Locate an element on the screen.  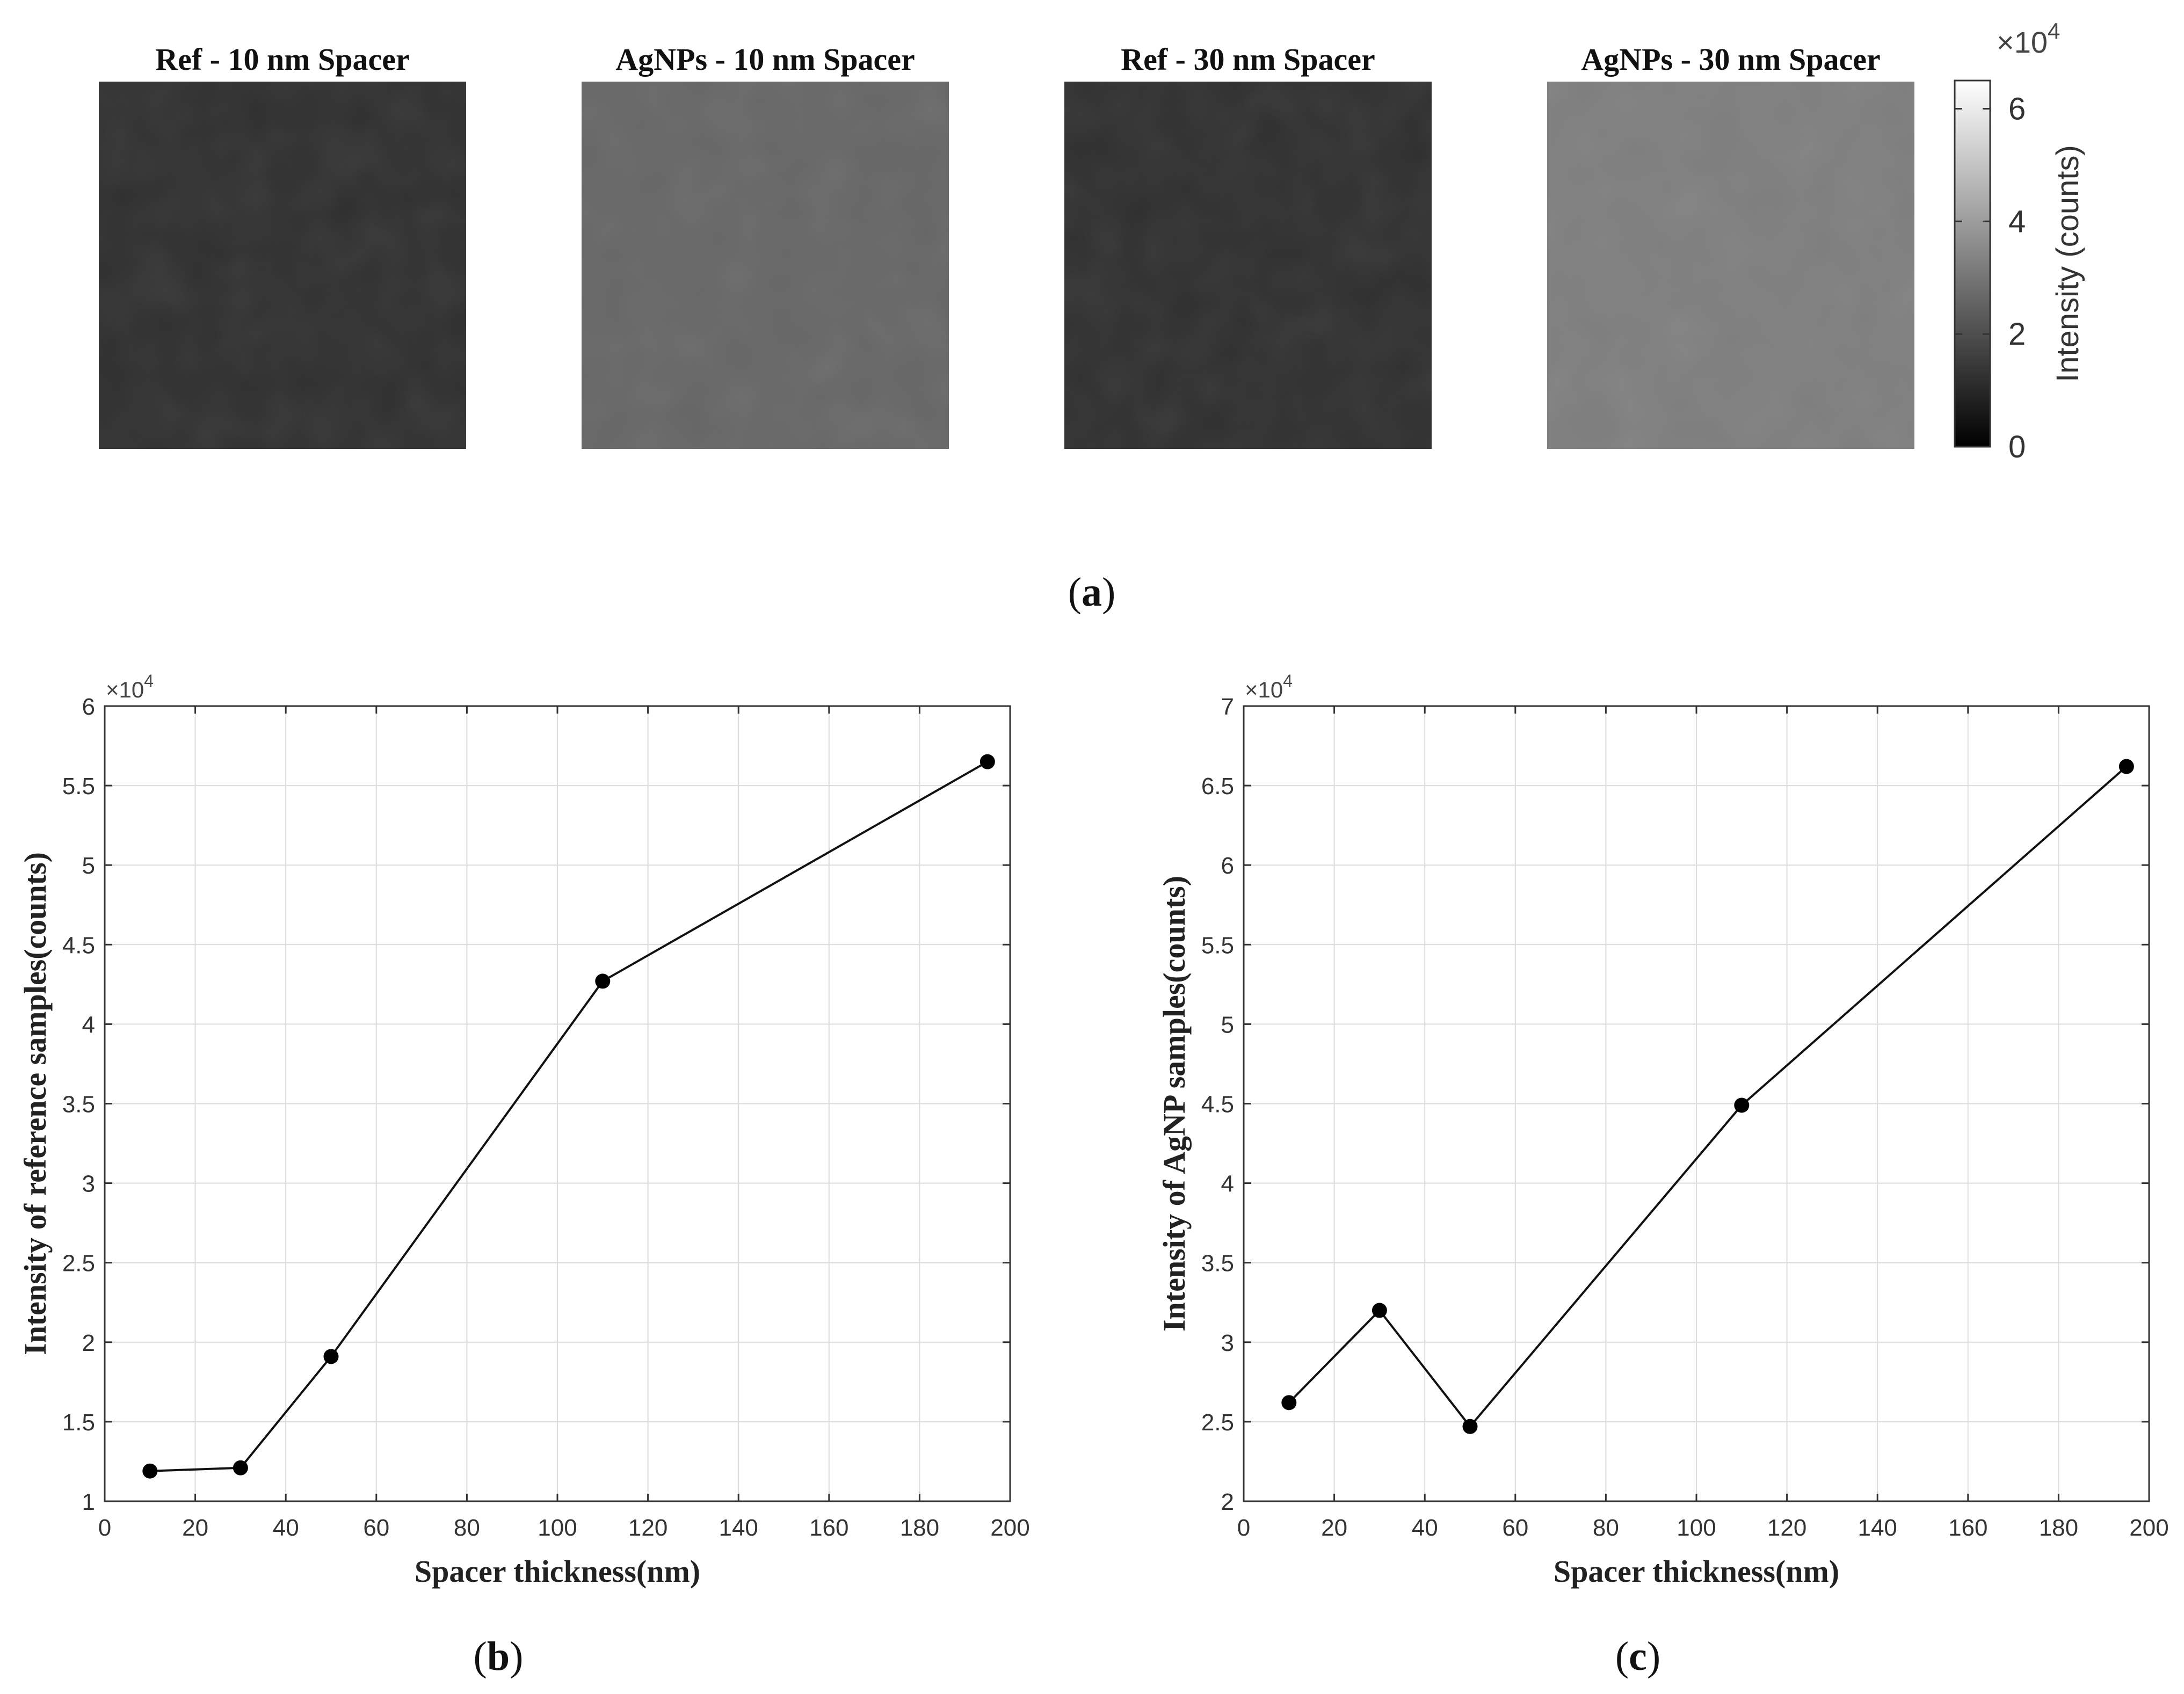
intensity-map-3: Ref - 30 nm Spacer is located at coordinates (1248, 245).